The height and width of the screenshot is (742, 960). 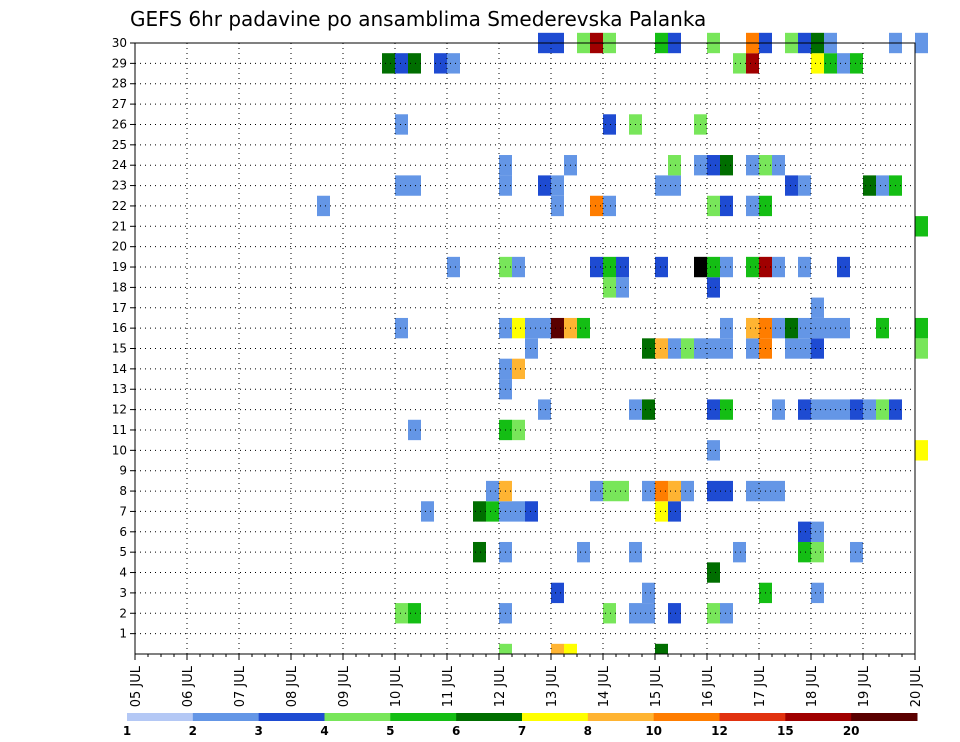 I want to click on x-tick-label: 14 JUL, so click(x=604, y=686).